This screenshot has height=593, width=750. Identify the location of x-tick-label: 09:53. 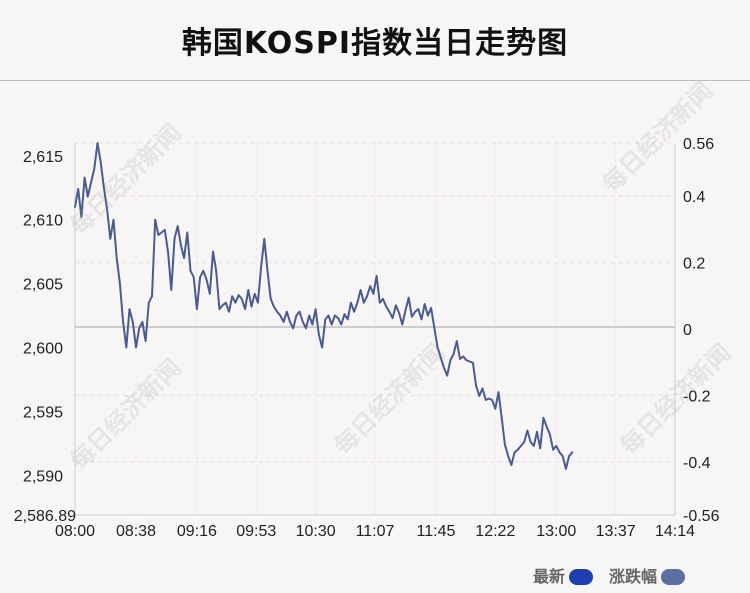
(256, 531).